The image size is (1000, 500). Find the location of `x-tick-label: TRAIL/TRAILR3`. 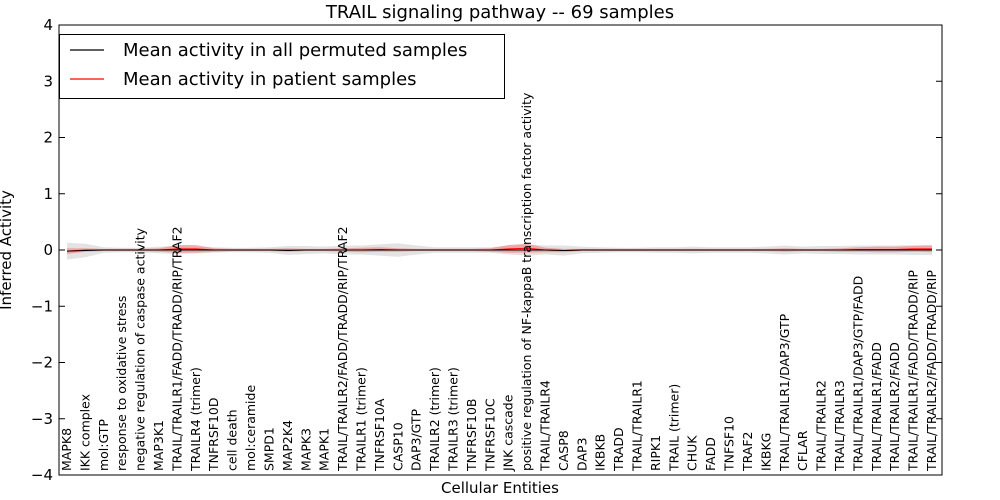

x-tick-label: TRAIL/TRAILR3 is located at coordinates (839, 426).